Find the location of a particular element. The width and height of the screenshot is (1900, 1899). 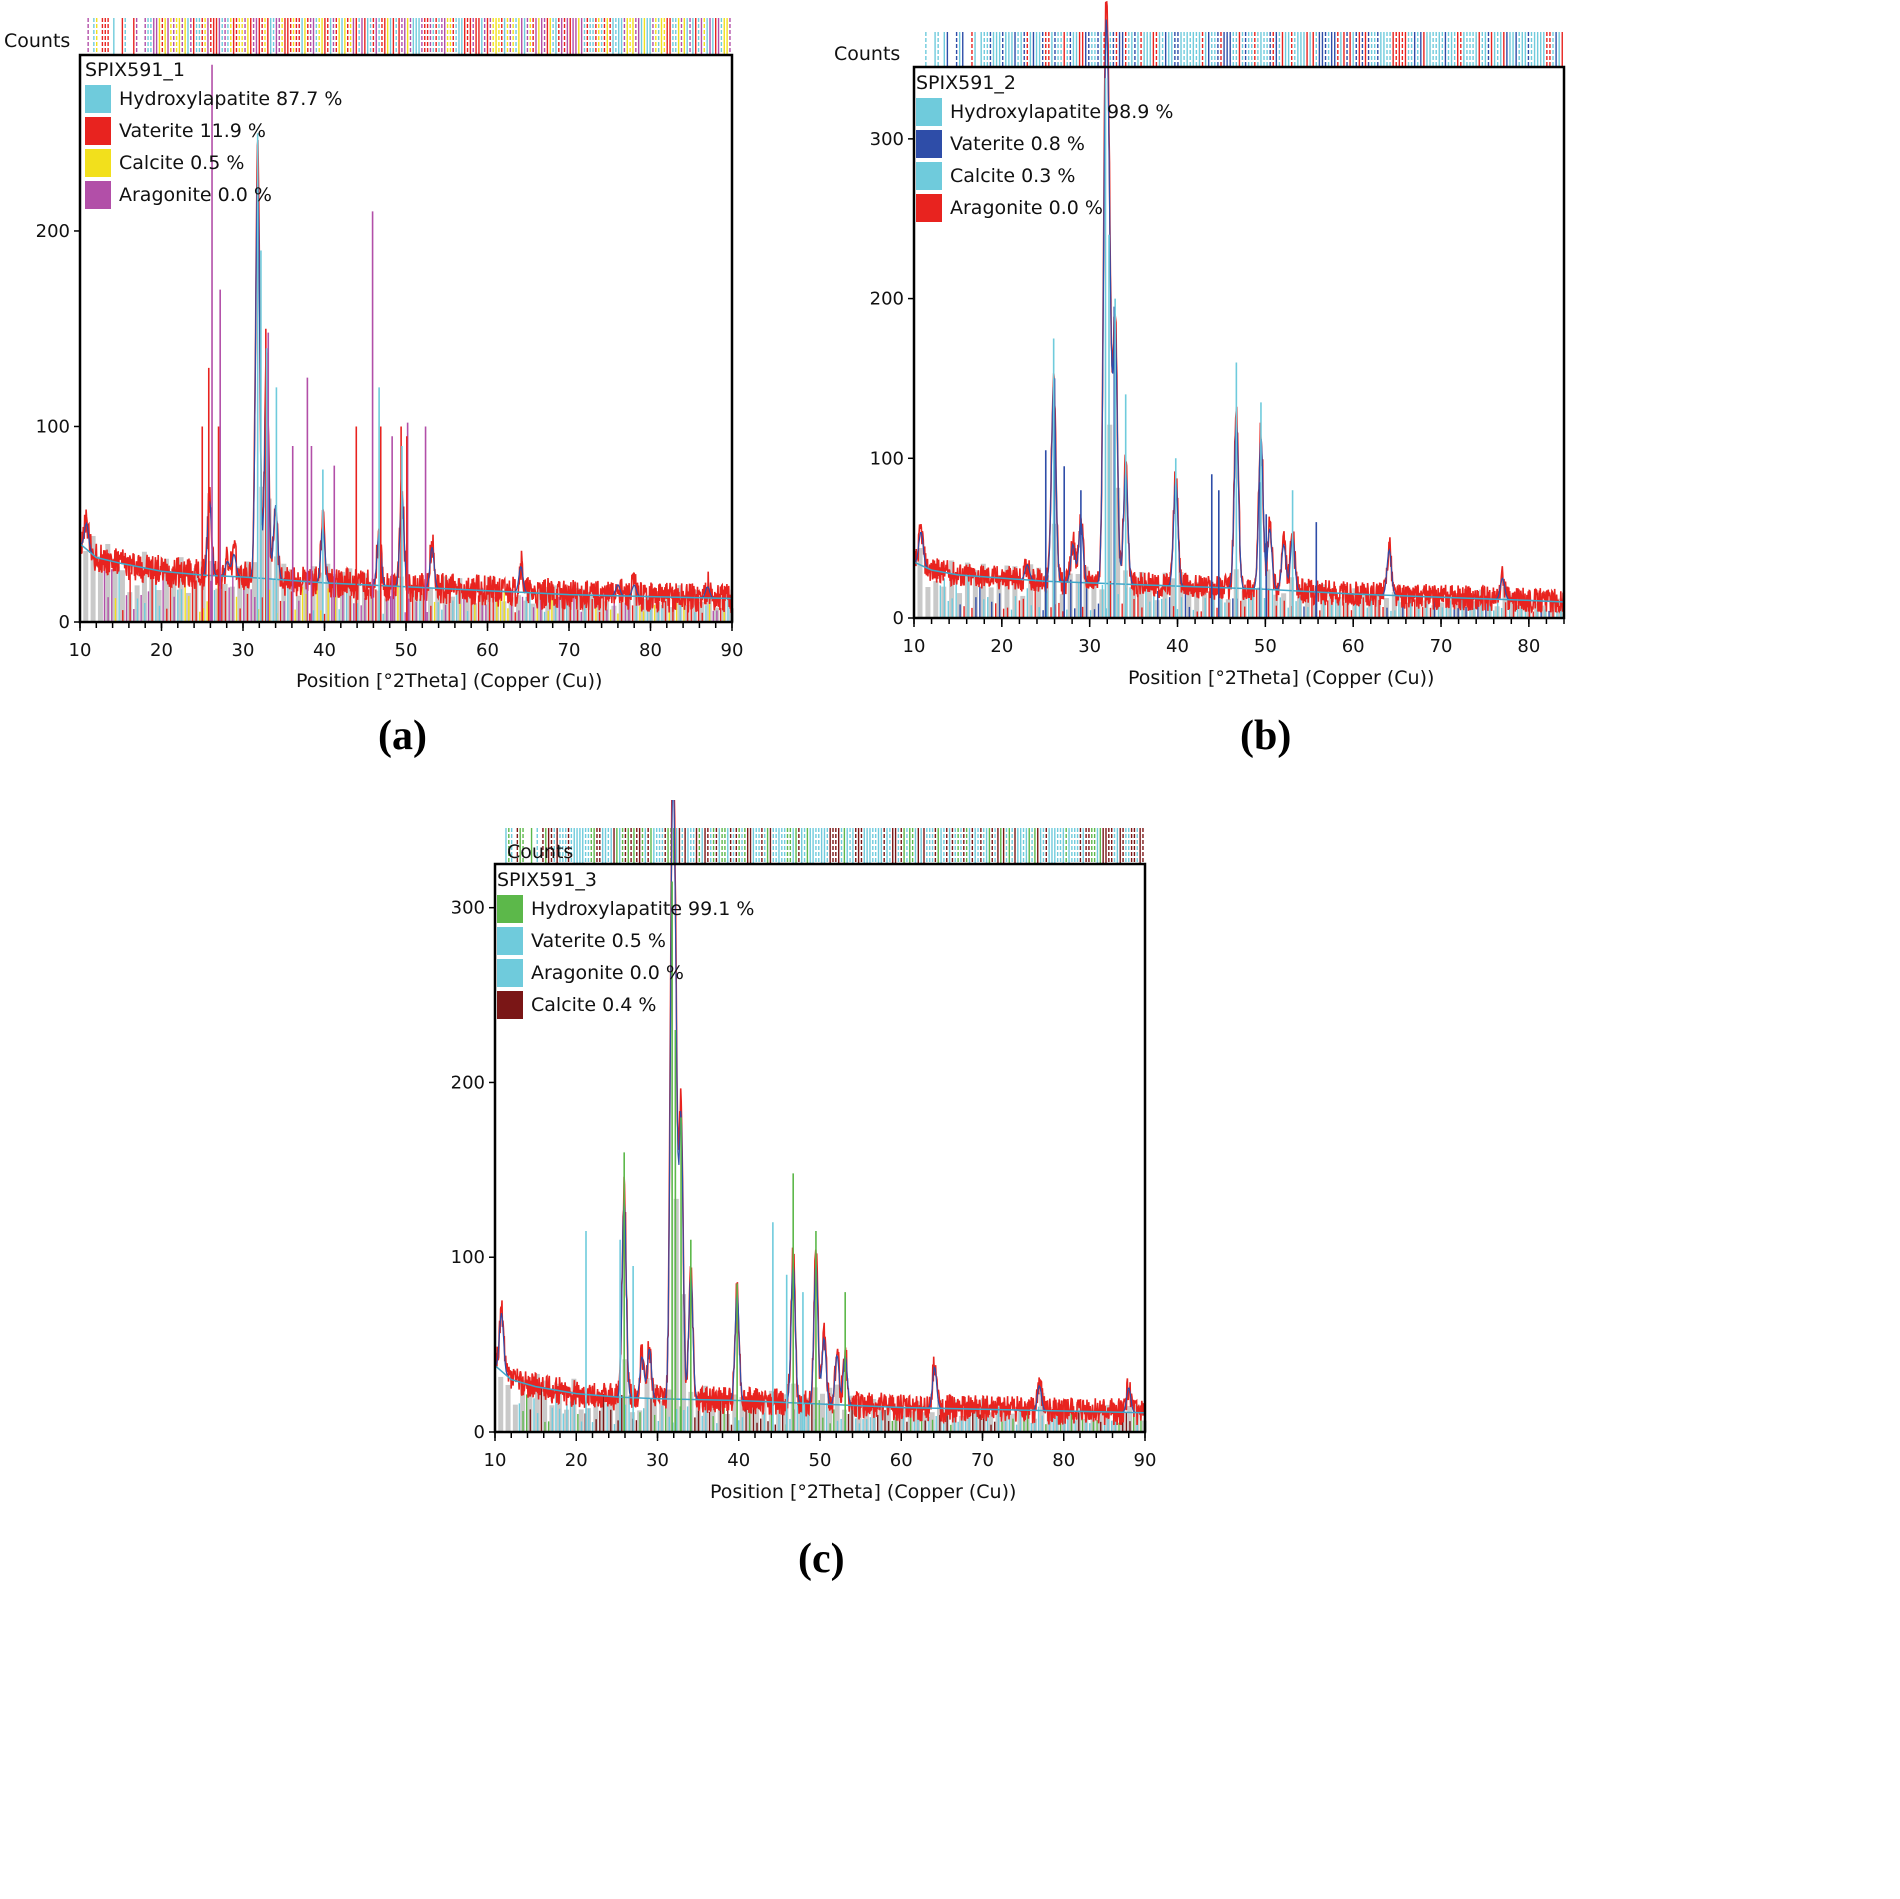

calculated-profile is located at coordinates (405, 386).